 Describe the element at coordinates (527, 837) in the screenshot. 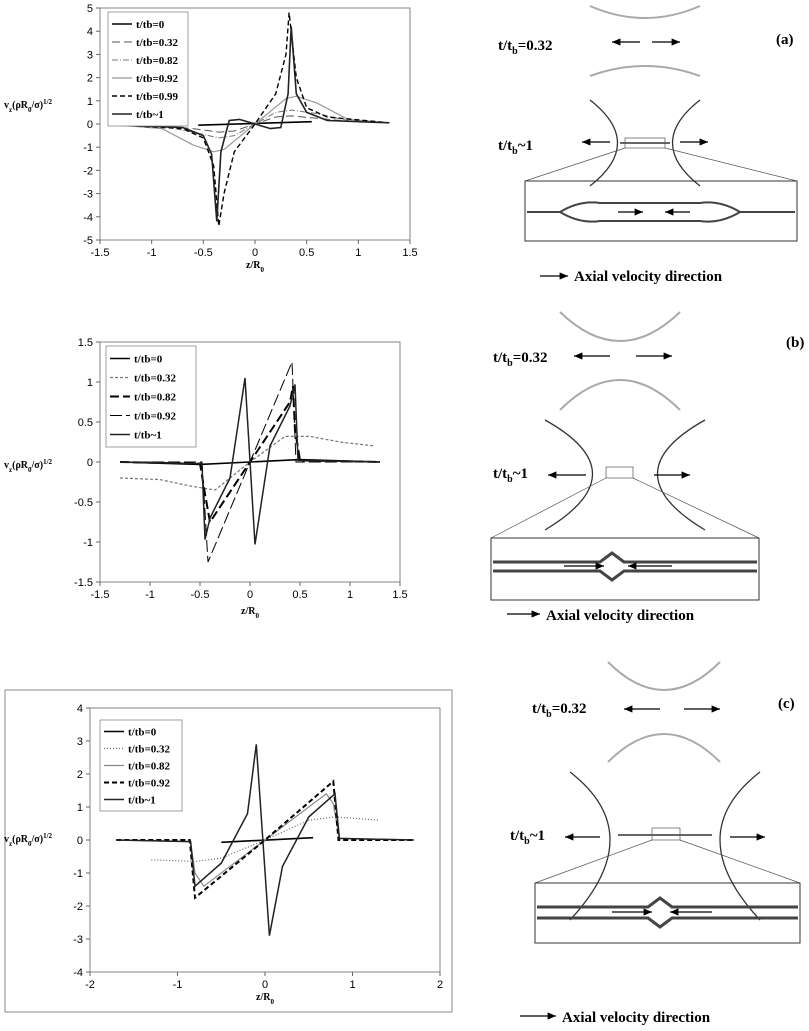

I see `time-label: t/tb~1` at that location.